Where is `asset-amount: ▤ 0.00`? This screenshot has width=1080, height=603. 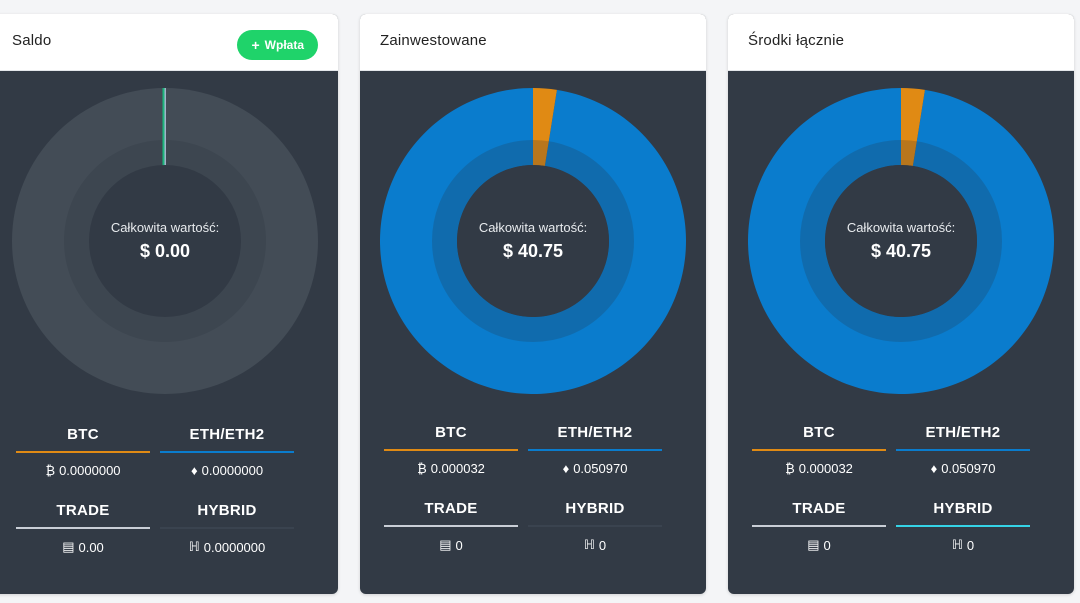
asset-amount: ▤ 0.00 is located at coordinates (83, 542).